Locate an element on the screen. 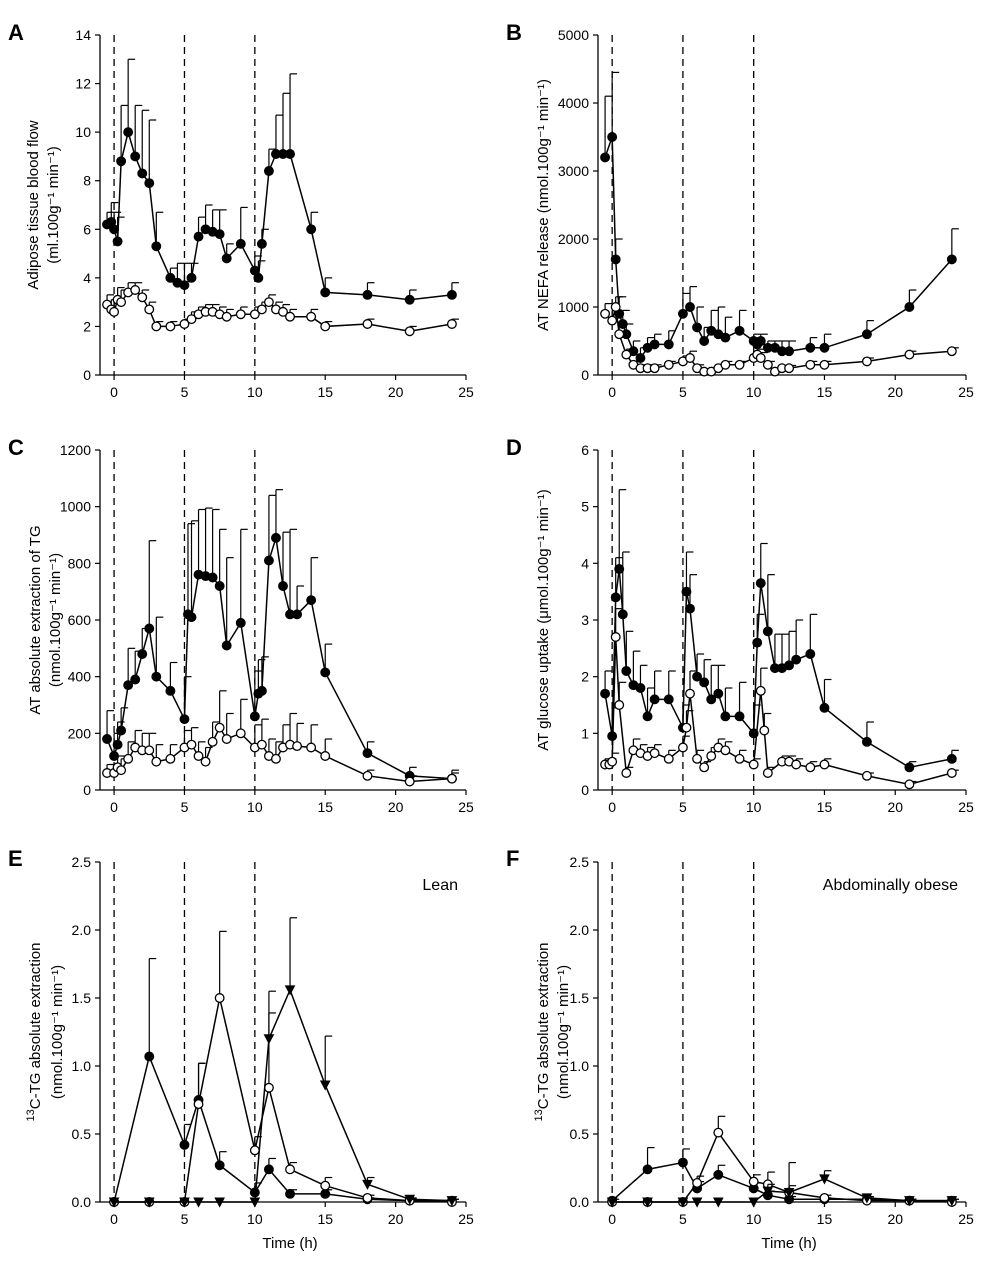 The image size is (996, 1282). x-axis-label: Time (h) is located at coordinates (289, 1243).